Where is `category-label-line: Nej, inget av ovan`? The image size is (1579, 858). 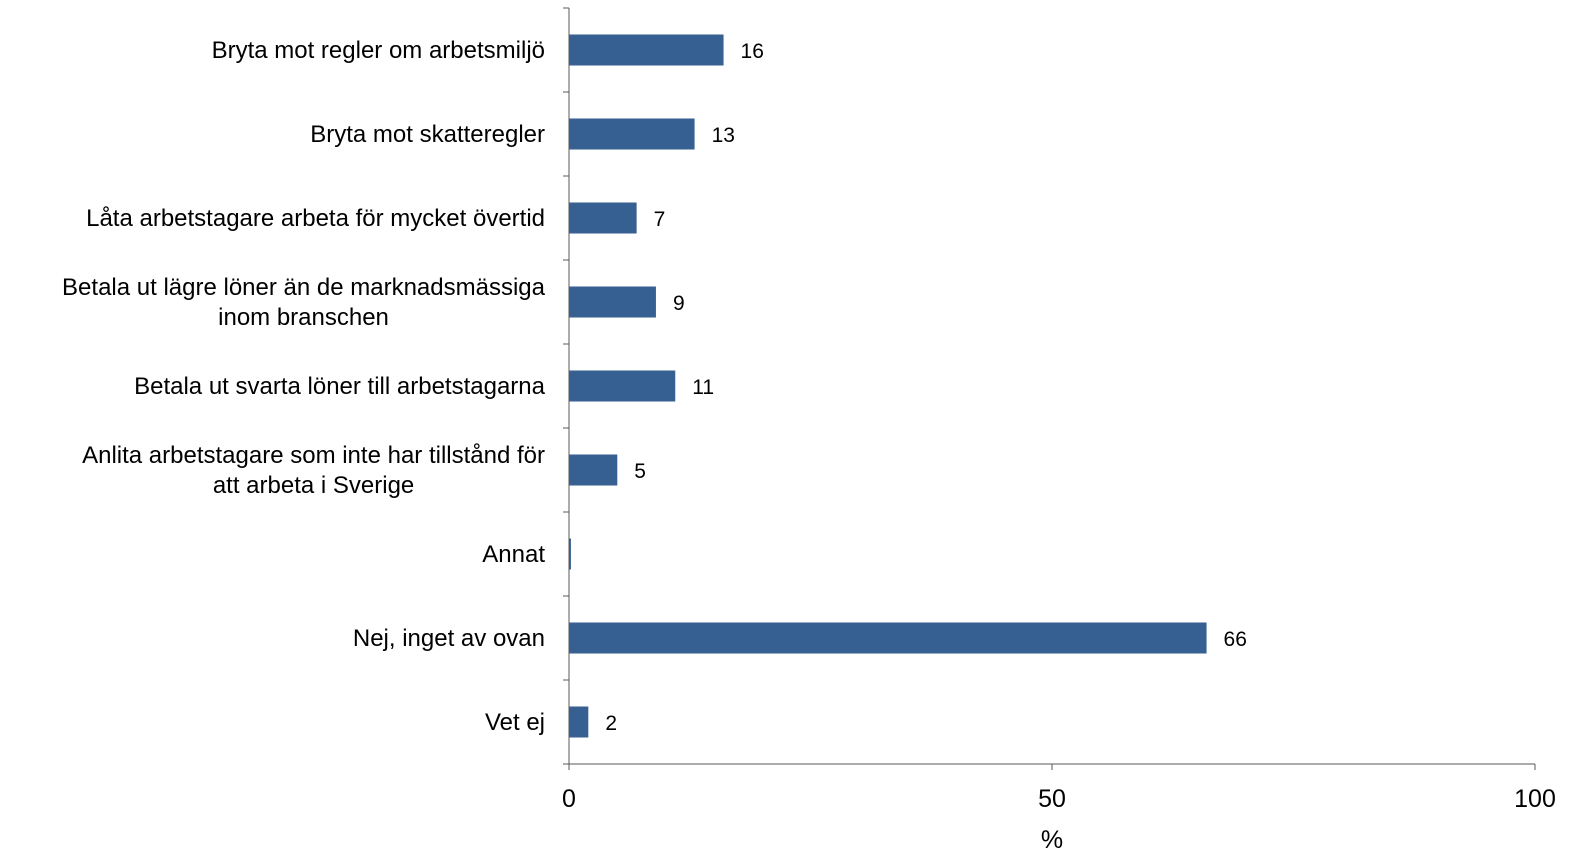 category-label-line: Nej, inget av ovan is located at coordinates (449, 638).